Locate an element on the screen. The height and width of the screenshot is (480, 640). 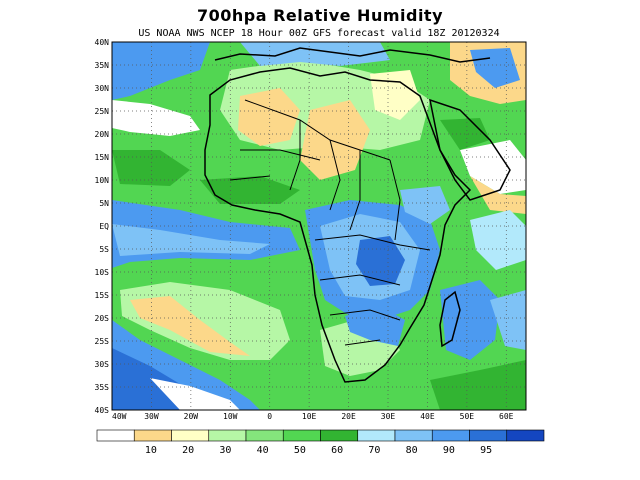
lat-label: 15N is located at coordinates (102, 157).